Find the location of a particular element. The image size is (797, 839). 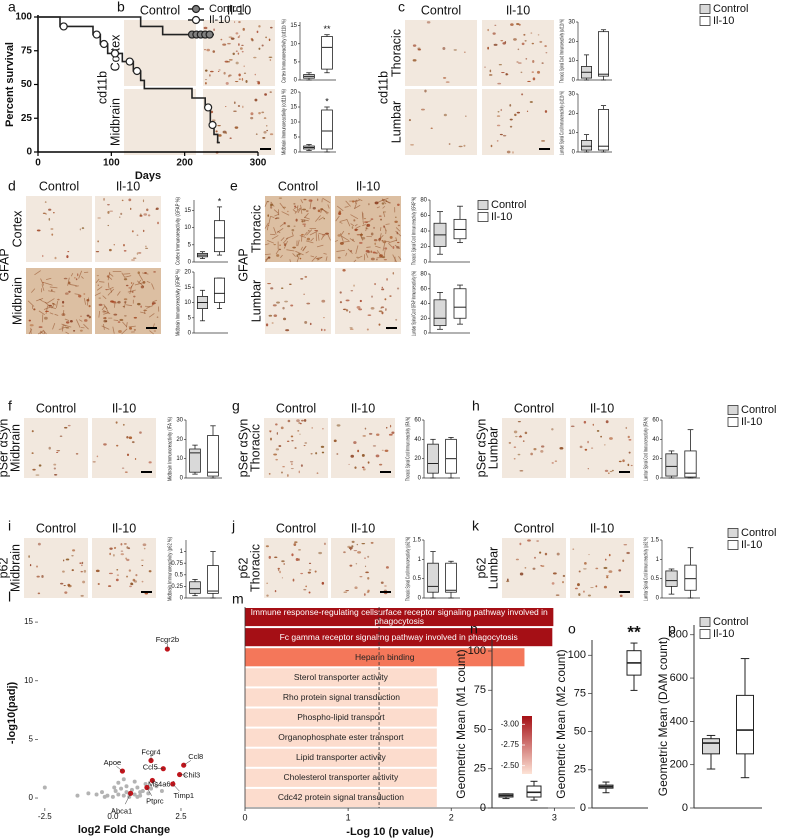

point-label: Ccl5 is located at coordinates (150, 767).